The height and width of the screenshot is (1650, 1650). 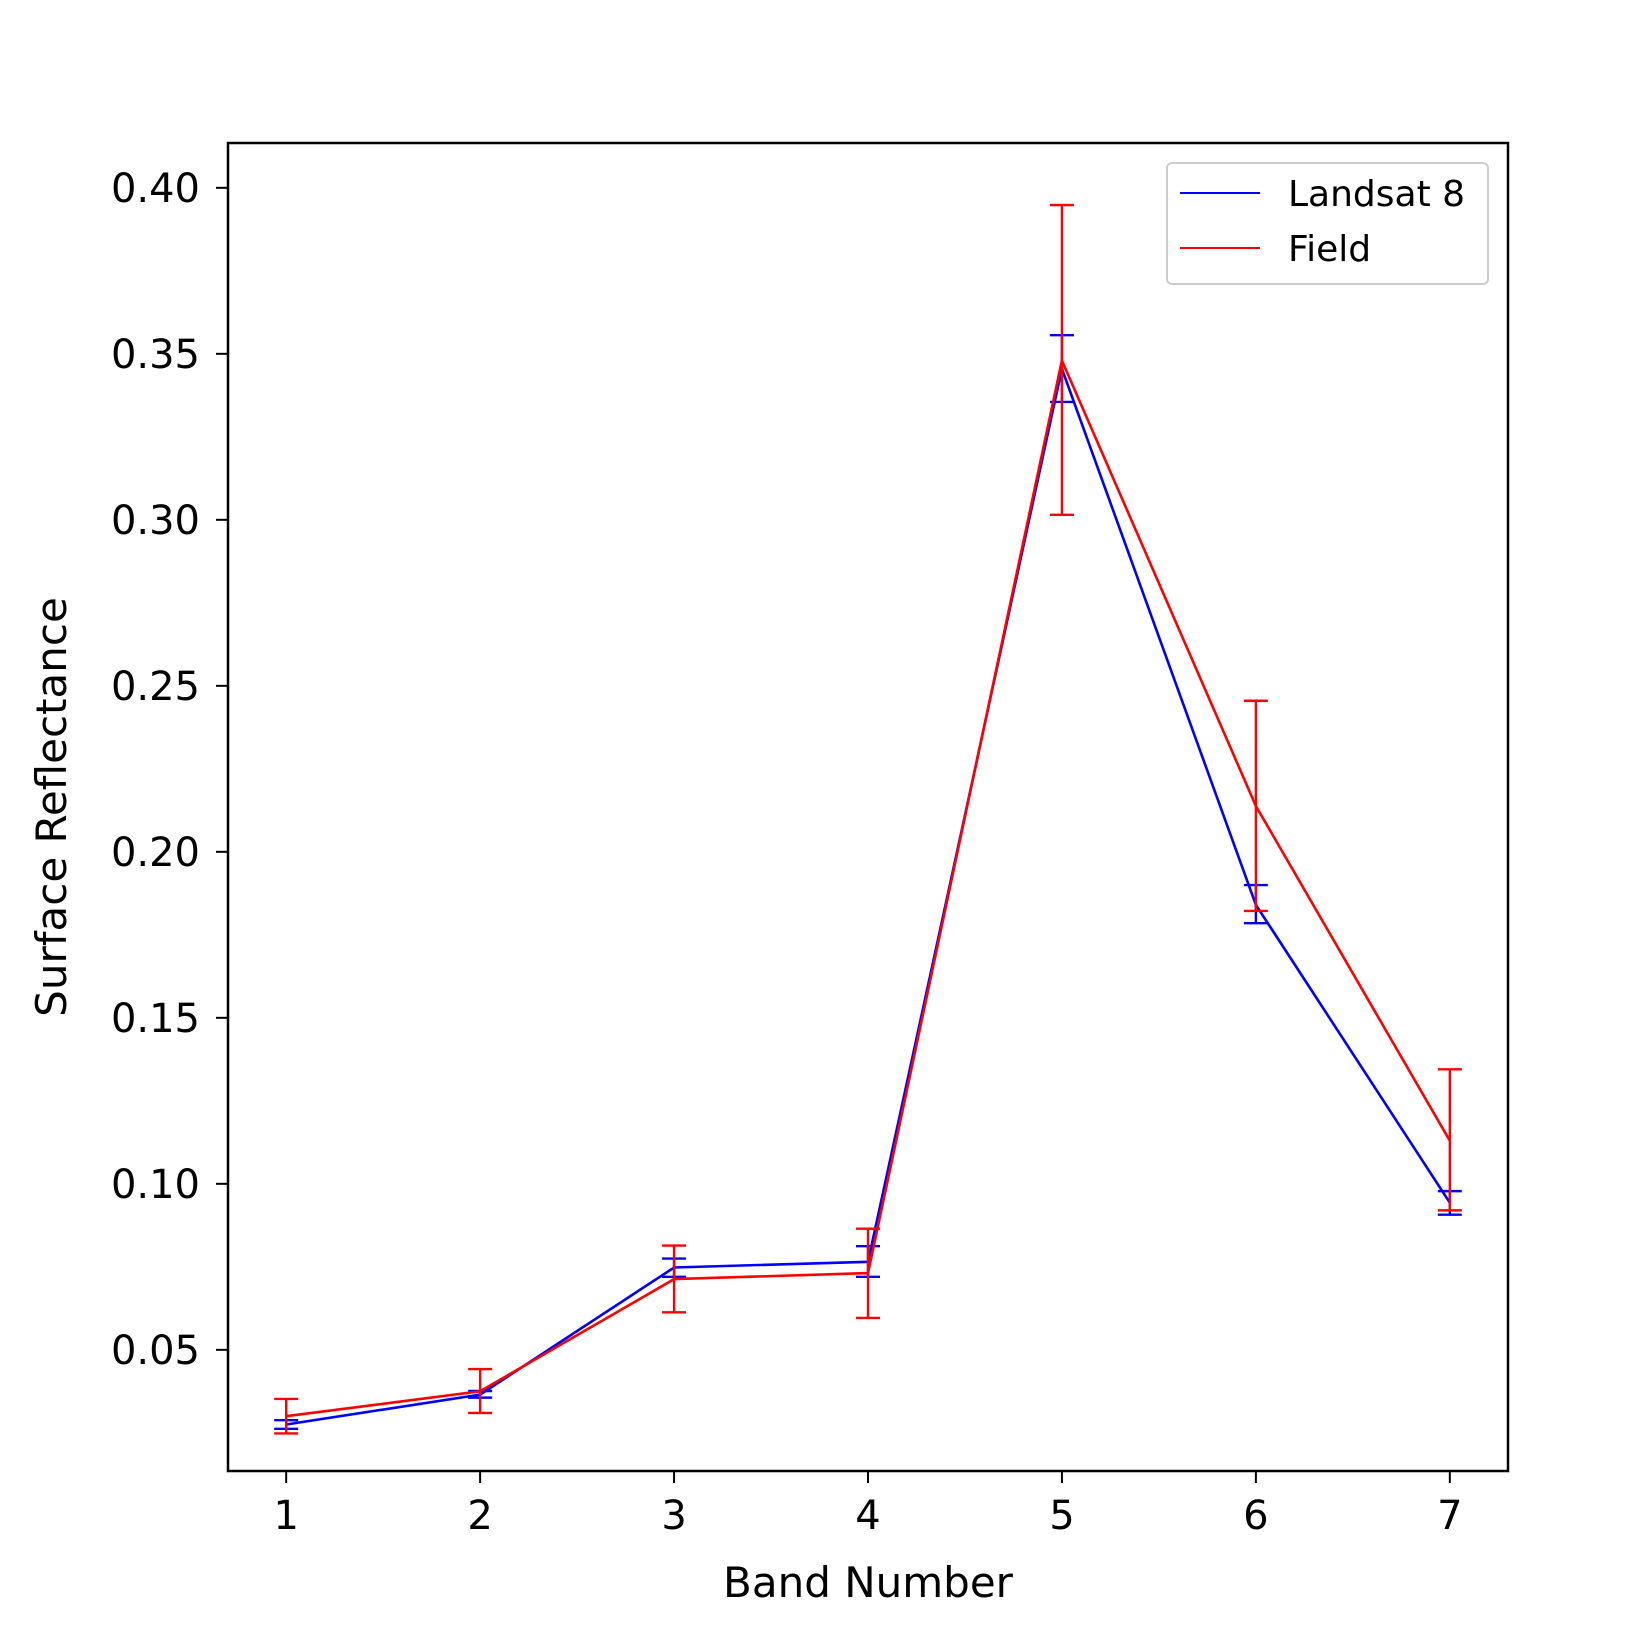 What do you see at coordinates (673, 1516) in the screenshot?
I see `x-tick-label: 3` at bounding box center [673, 1516].